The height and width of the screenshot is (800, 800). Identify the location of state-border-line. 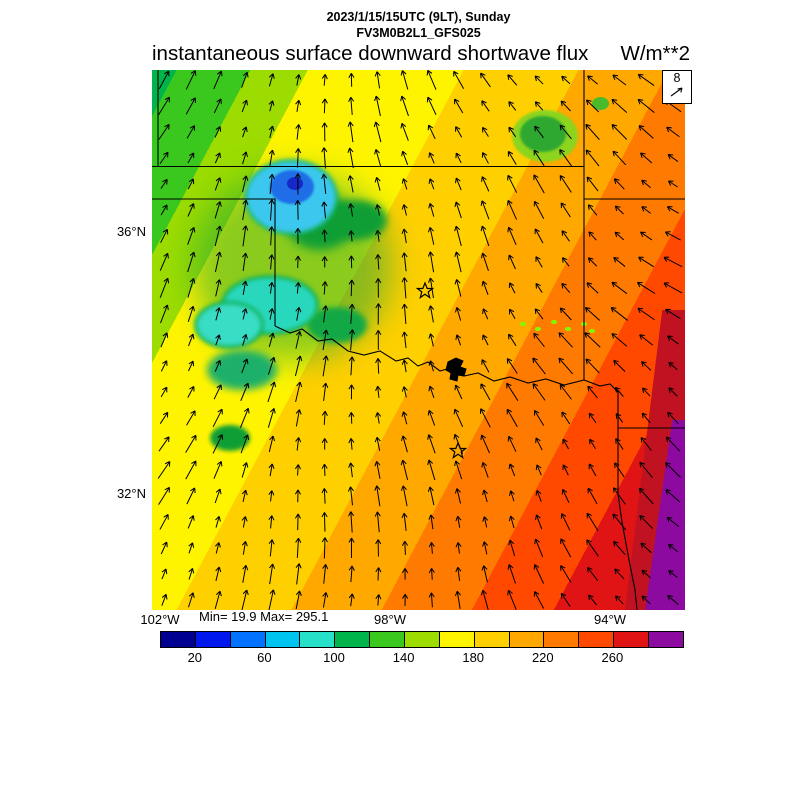
(627, 501).